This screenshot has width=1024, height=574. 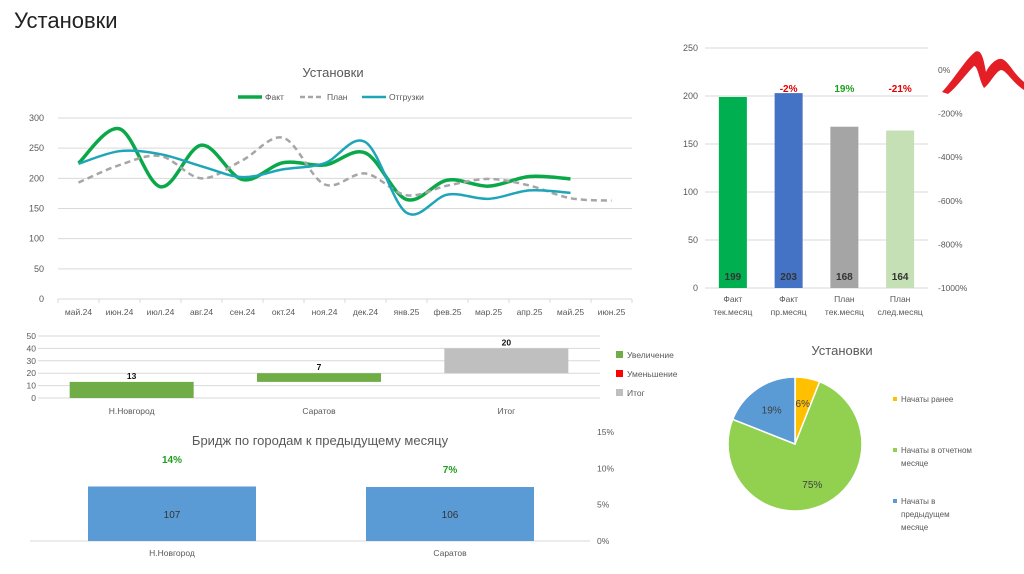 I want to click on x-tick-label: июн.24, so click(x=120, y=312).